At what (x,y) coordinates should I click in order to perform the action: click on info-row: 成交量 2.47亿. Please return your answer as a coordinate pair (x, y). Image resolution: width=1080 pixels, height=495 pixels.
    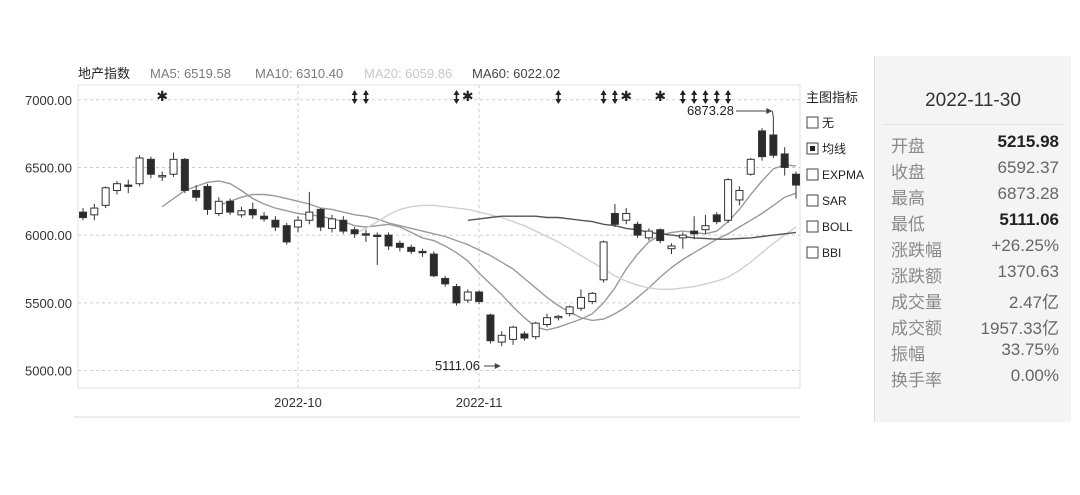
    Looking at the image, I should click on (975, 301).